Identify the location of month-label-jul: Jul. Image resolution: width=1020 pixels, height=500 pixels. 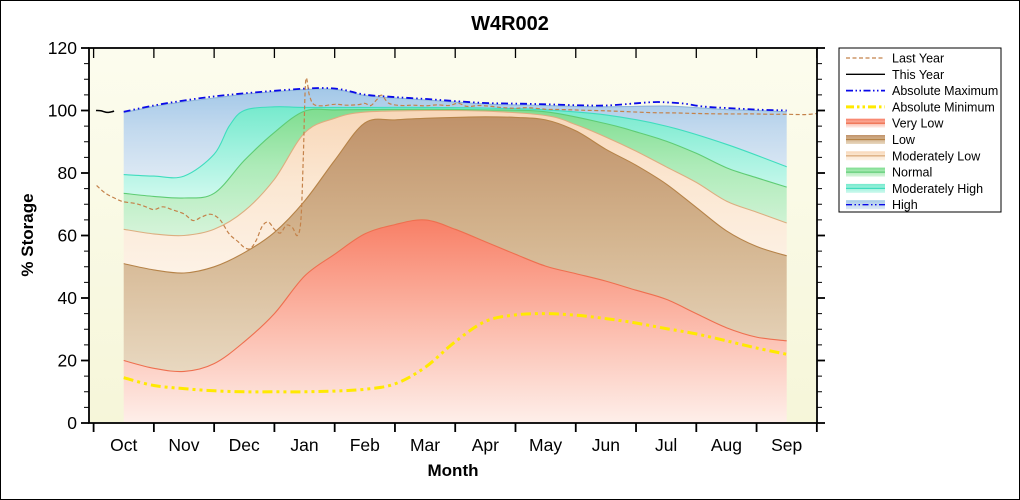
(666, 445).